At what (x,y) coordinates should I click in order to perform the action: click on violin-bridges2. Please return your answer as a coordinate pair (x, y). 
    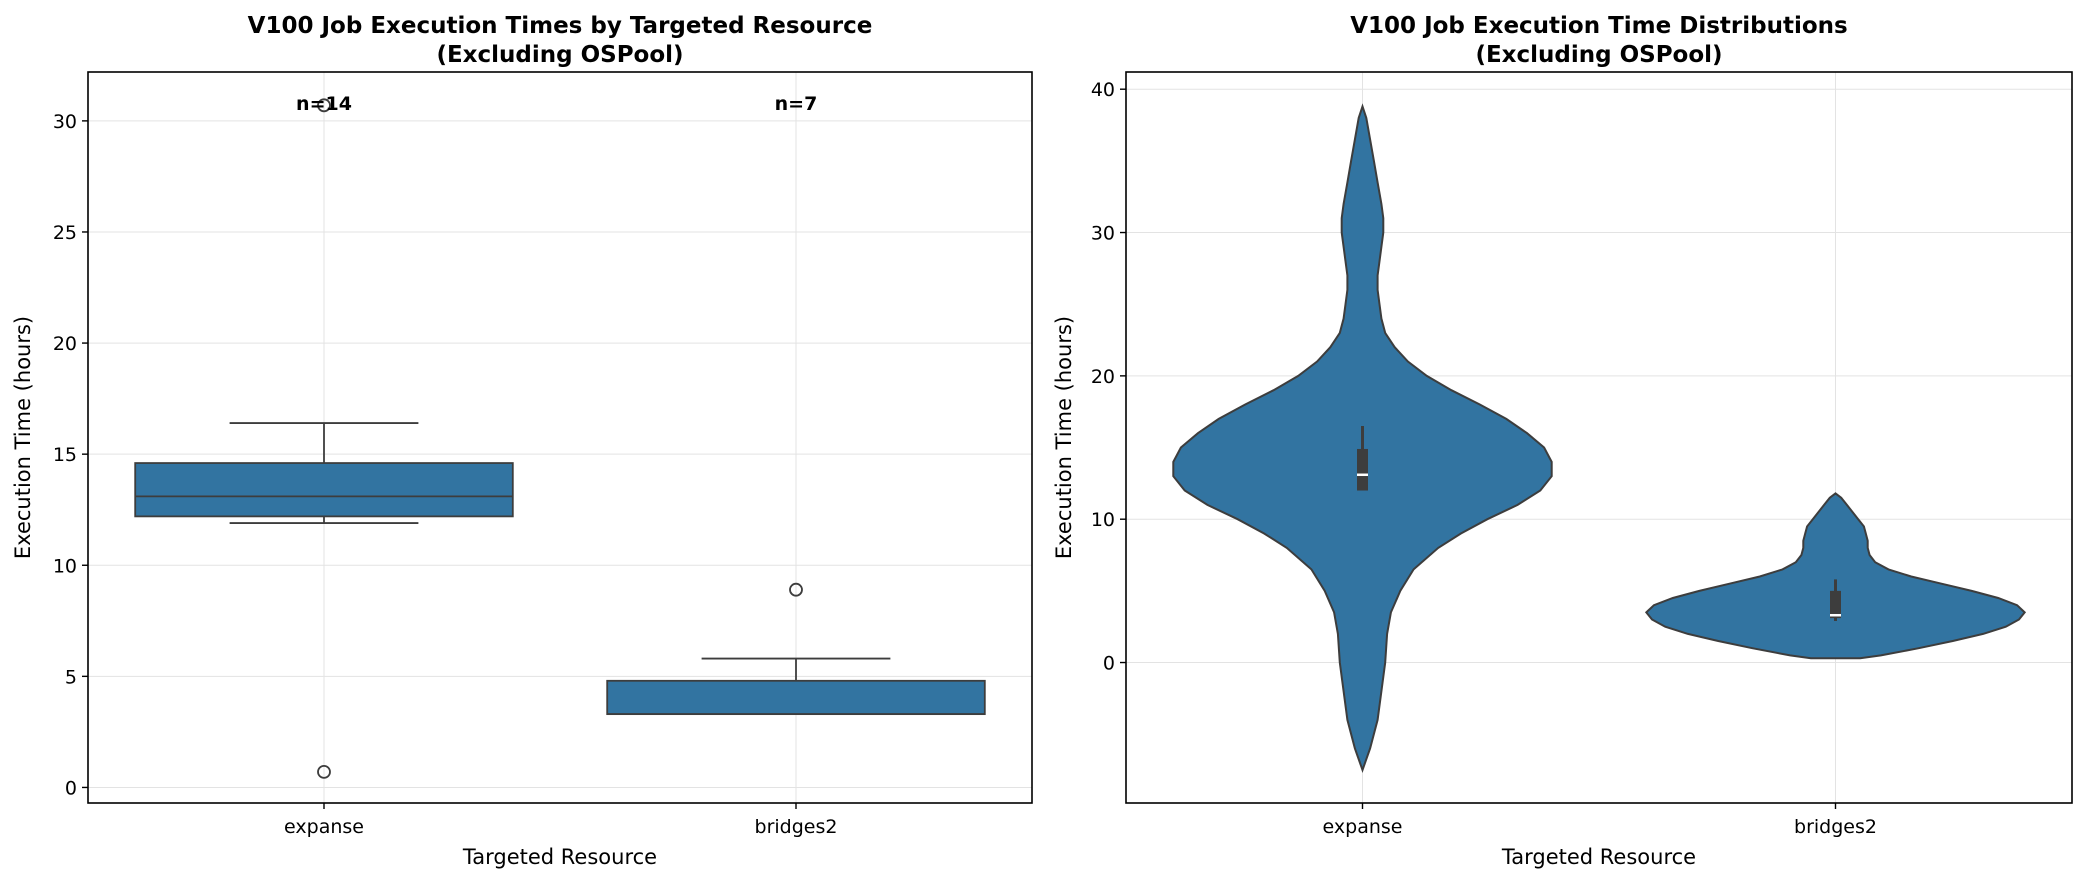
    Looking at the image, I should click on (1835, 576).